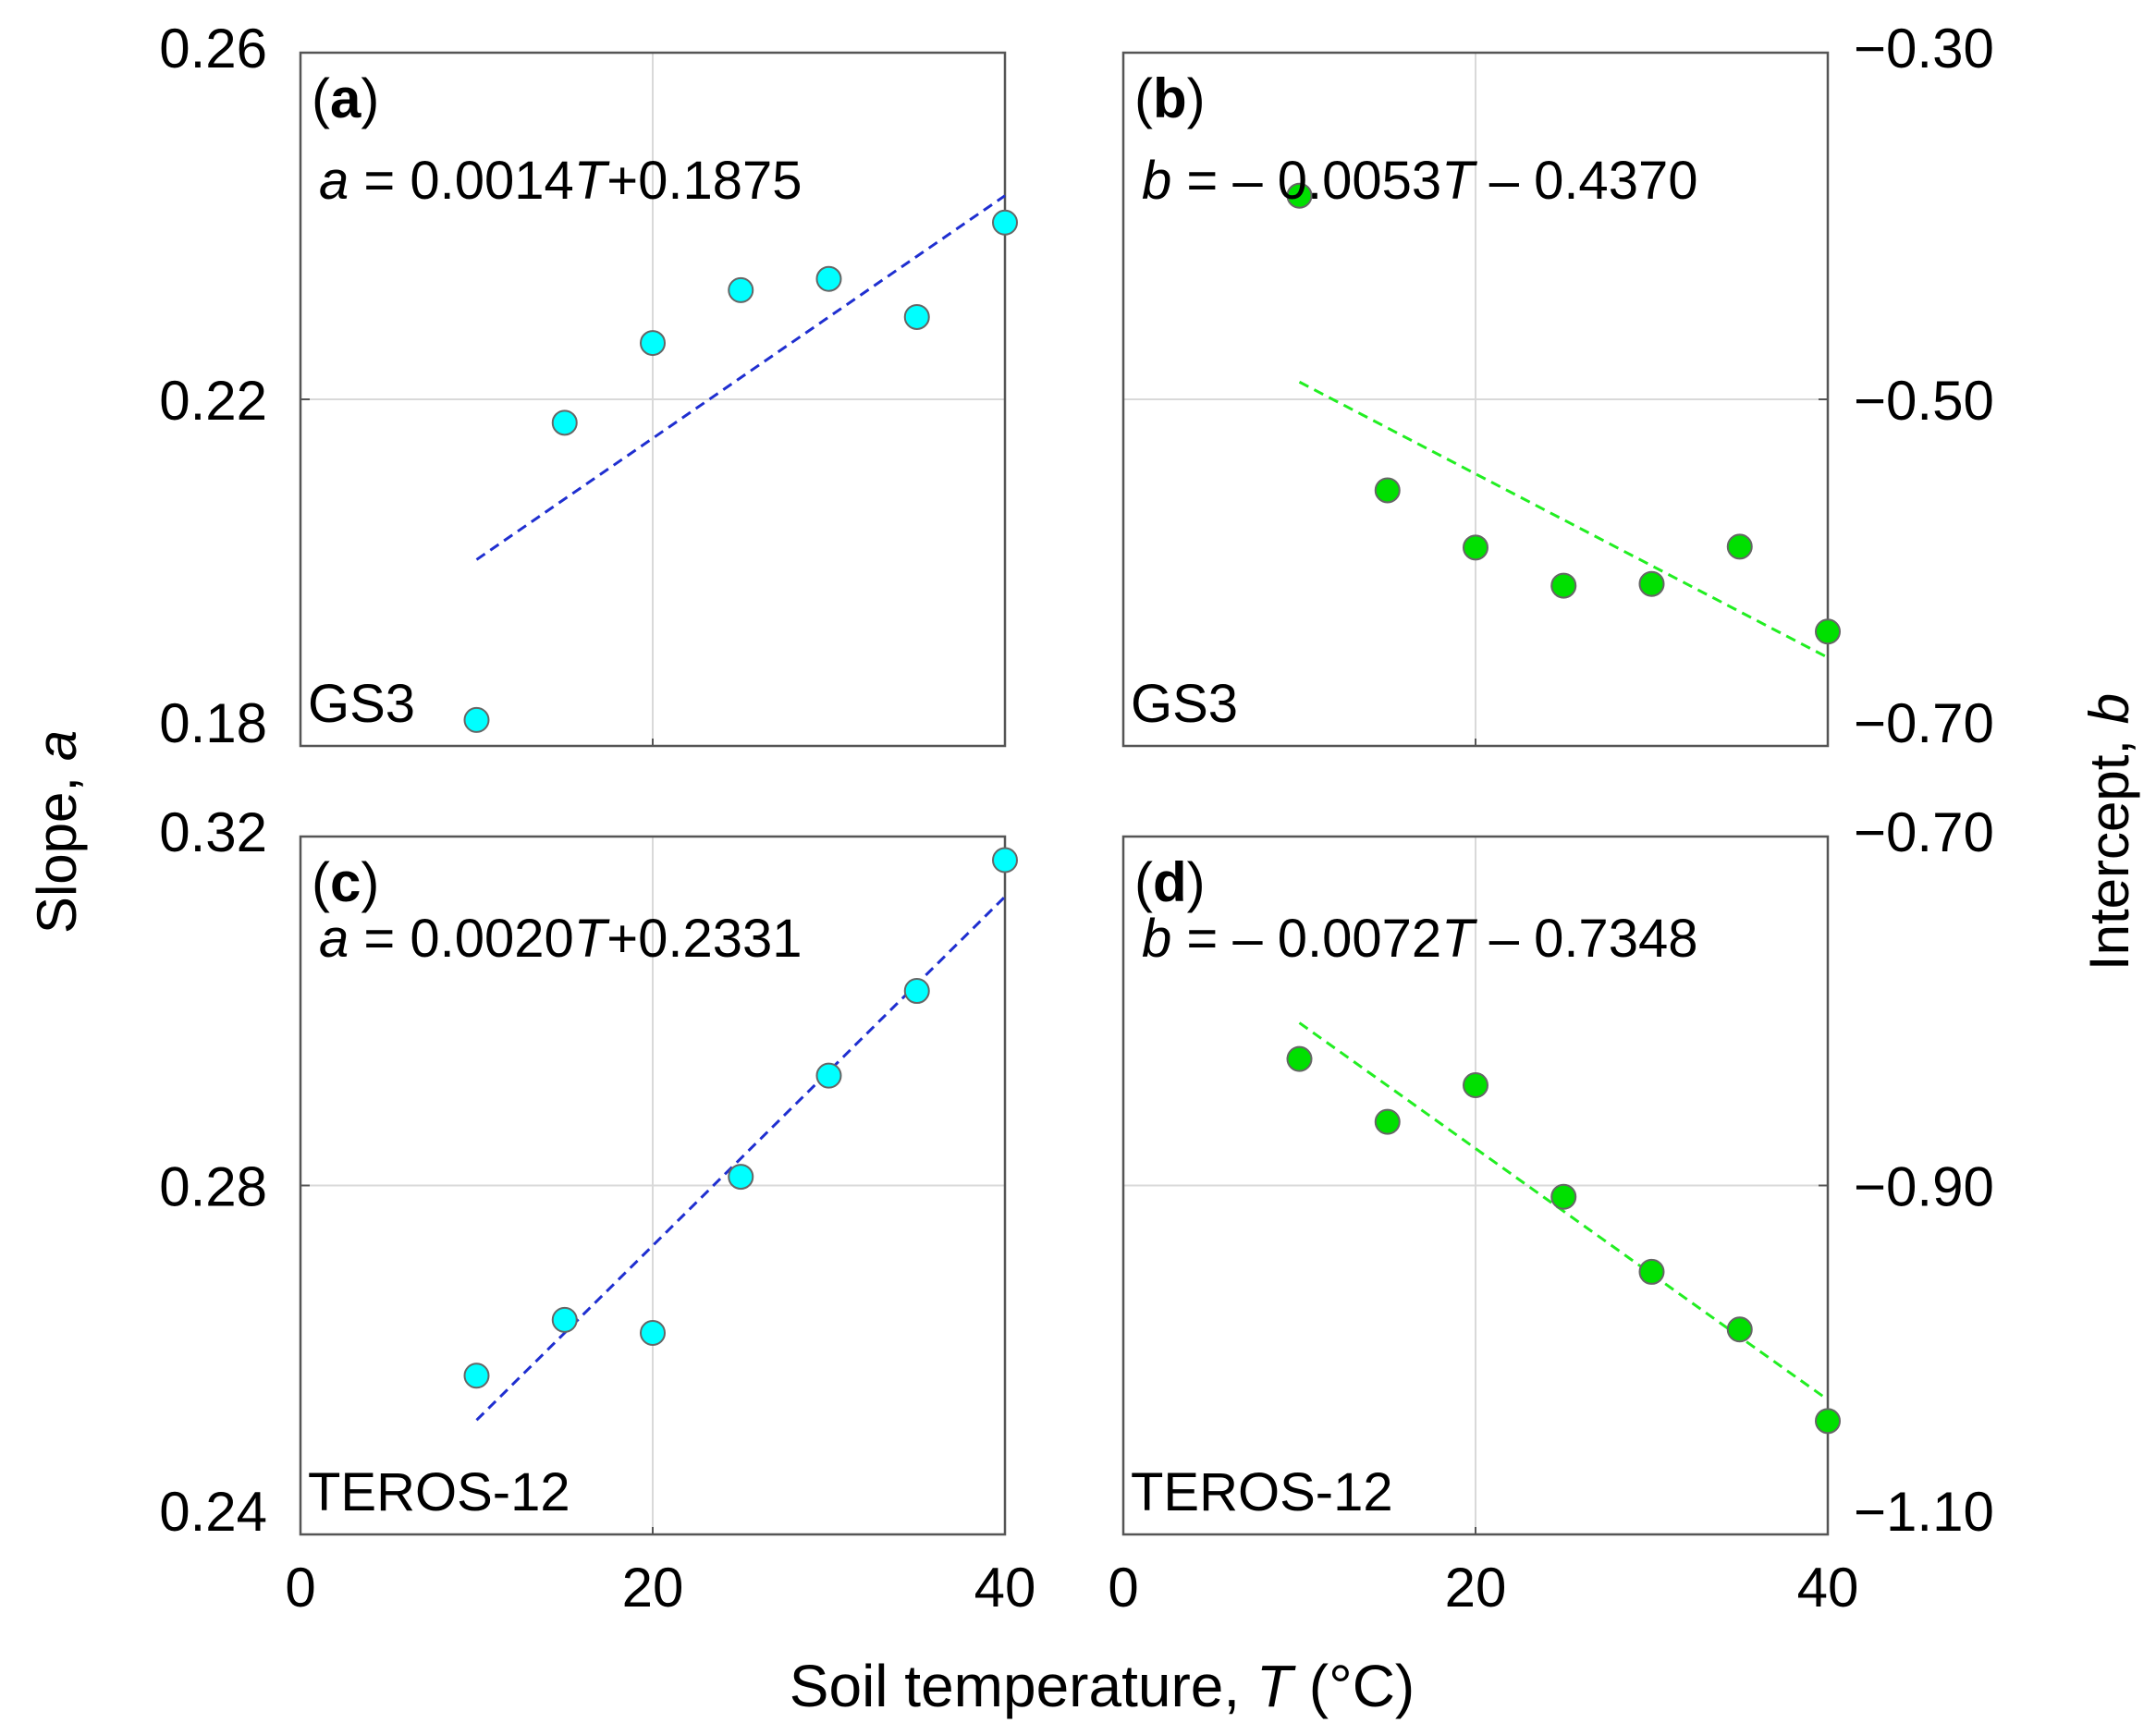 The image size is (2156, 1735). I want to click on panel-label: (d), so click(1170, 882).